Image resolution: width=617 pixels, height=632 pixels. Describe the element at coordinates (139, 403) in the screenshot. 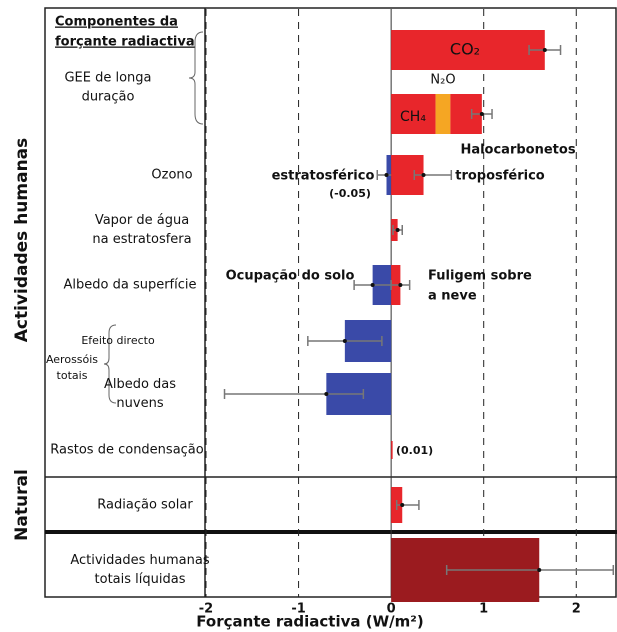

I see `row-label: nuvens` at that location.